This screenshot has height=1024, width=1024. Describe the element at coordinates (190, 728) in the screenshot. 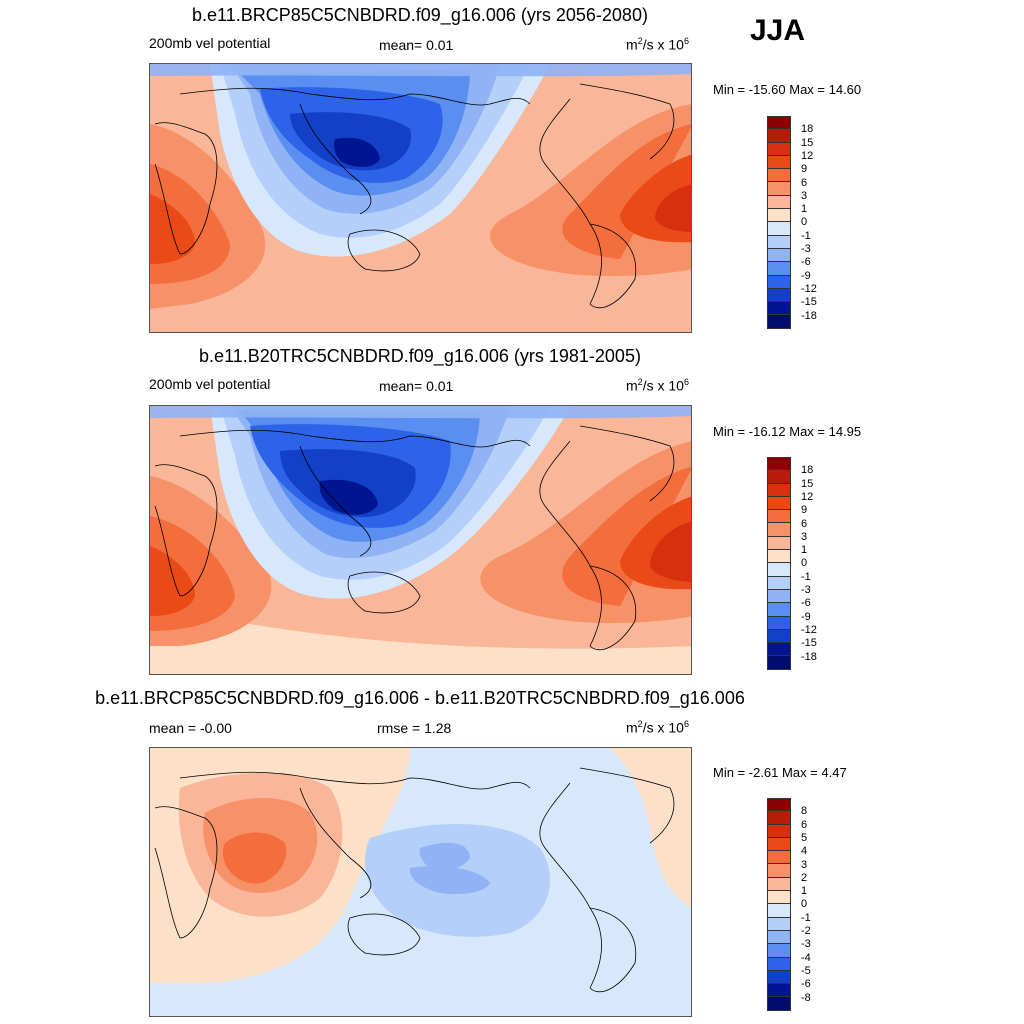

I see `panel-3-left-label: mean = -0.00` at that location.